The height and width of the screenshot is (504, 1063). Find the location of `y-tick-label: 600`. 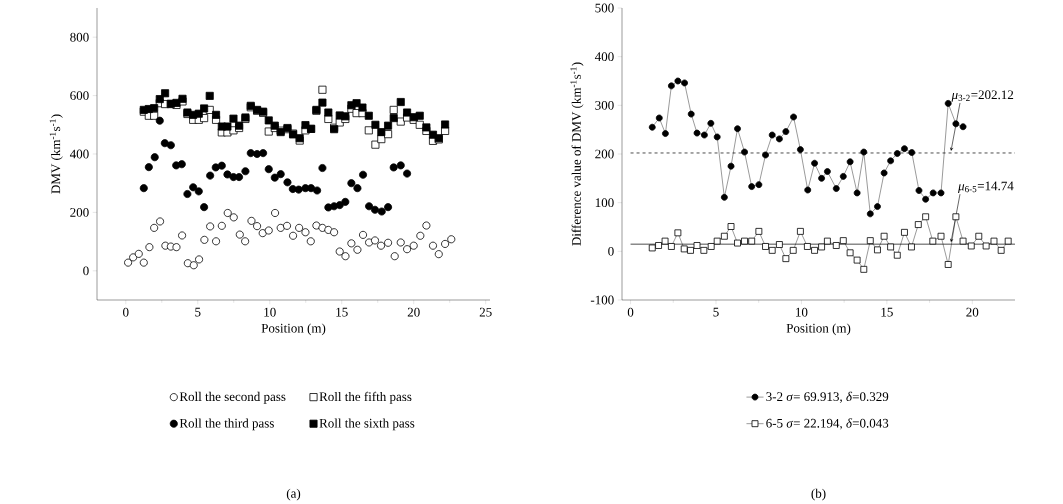

y-tick-label: 600 is located at coordinates (79, 95).